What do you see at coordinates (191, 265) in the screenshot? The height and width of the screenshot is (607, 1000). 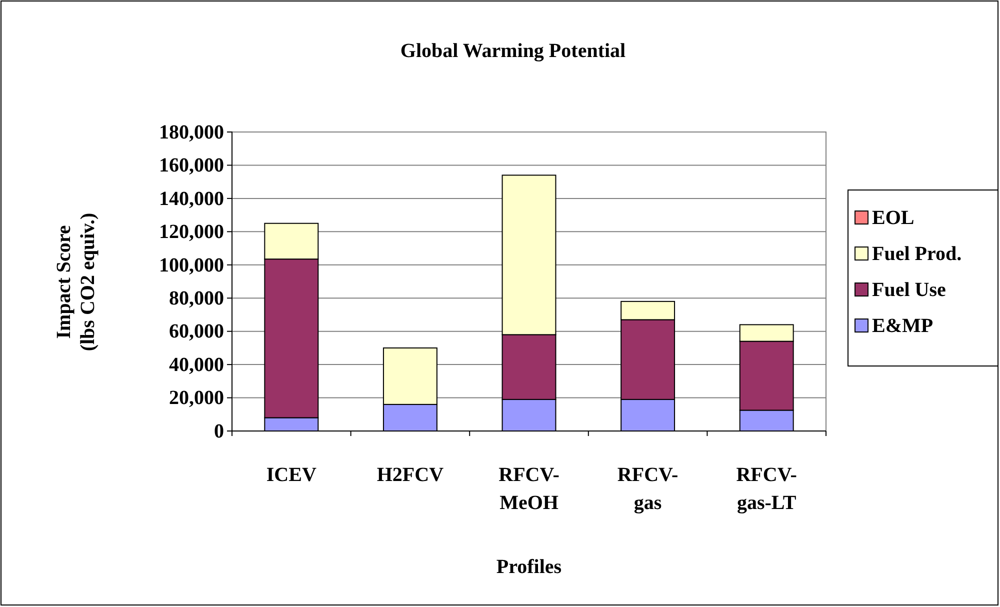 I see `y-tick-label: 100,000` at bounding box center [191, 265].